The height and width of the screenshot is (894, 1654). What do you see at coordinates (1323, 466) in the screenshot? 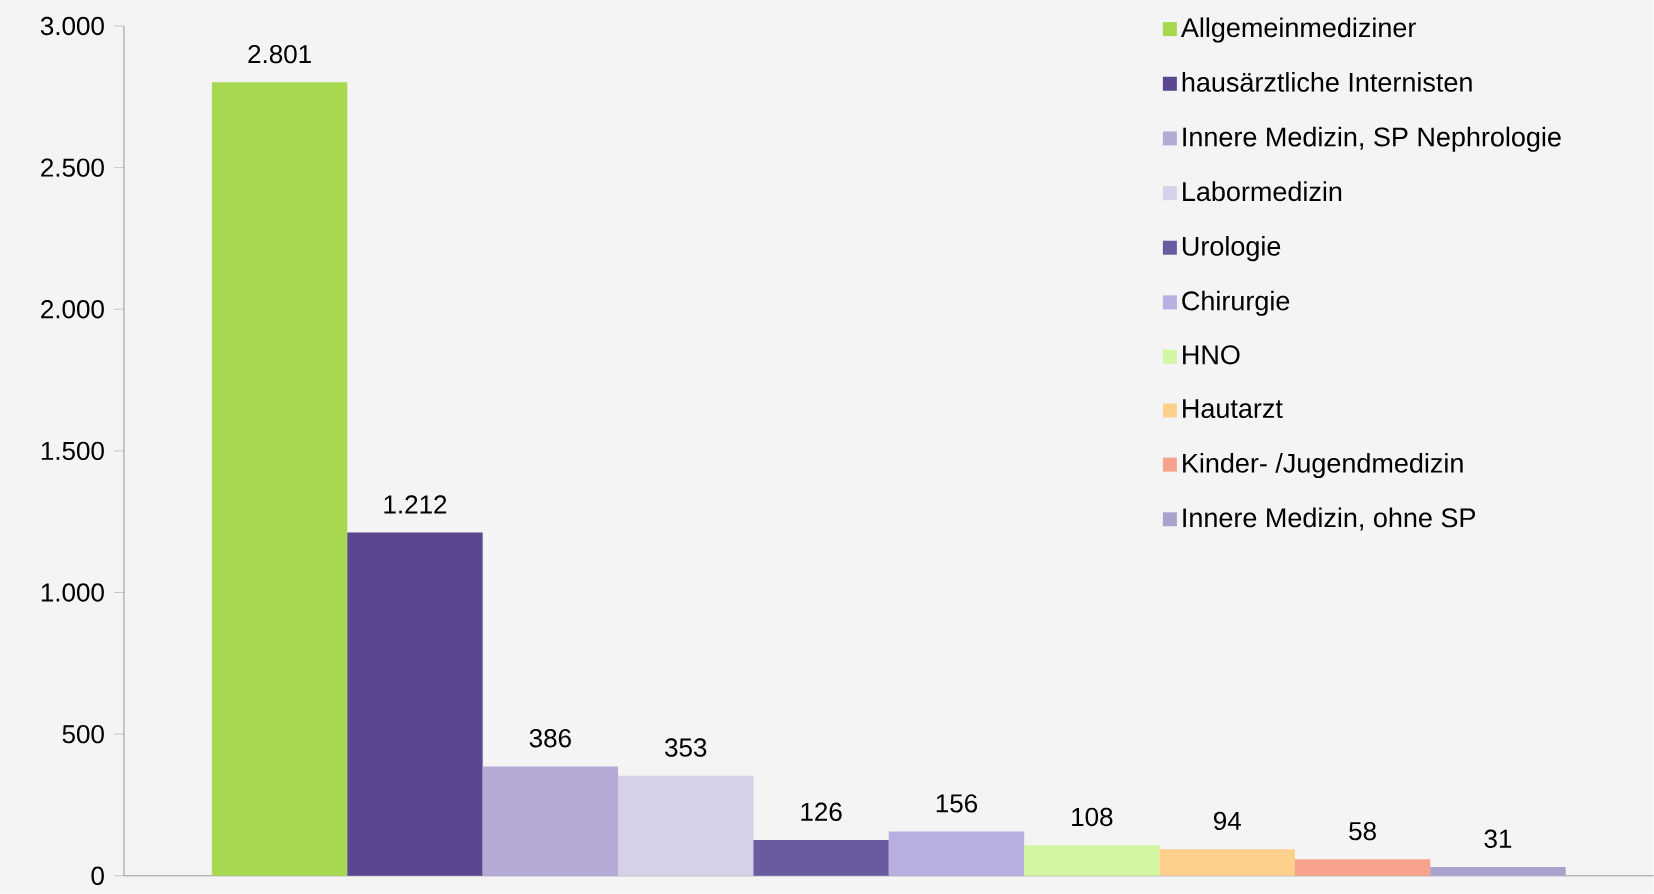
I see `legend-label: Kinder- /Jugendmedizin` at bounding box center [1323, 466].